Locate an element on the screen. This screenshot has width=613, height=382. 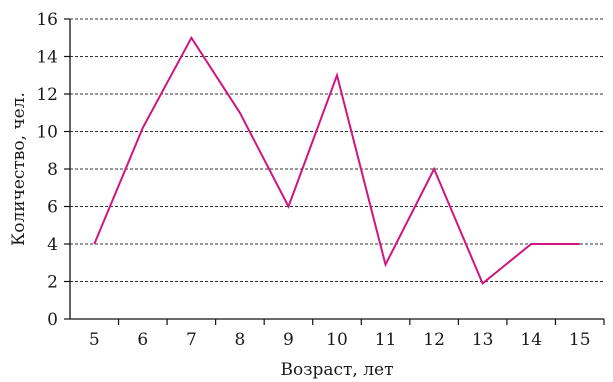
x-tick-label-12: 12 is located at coordinates (434, 340).